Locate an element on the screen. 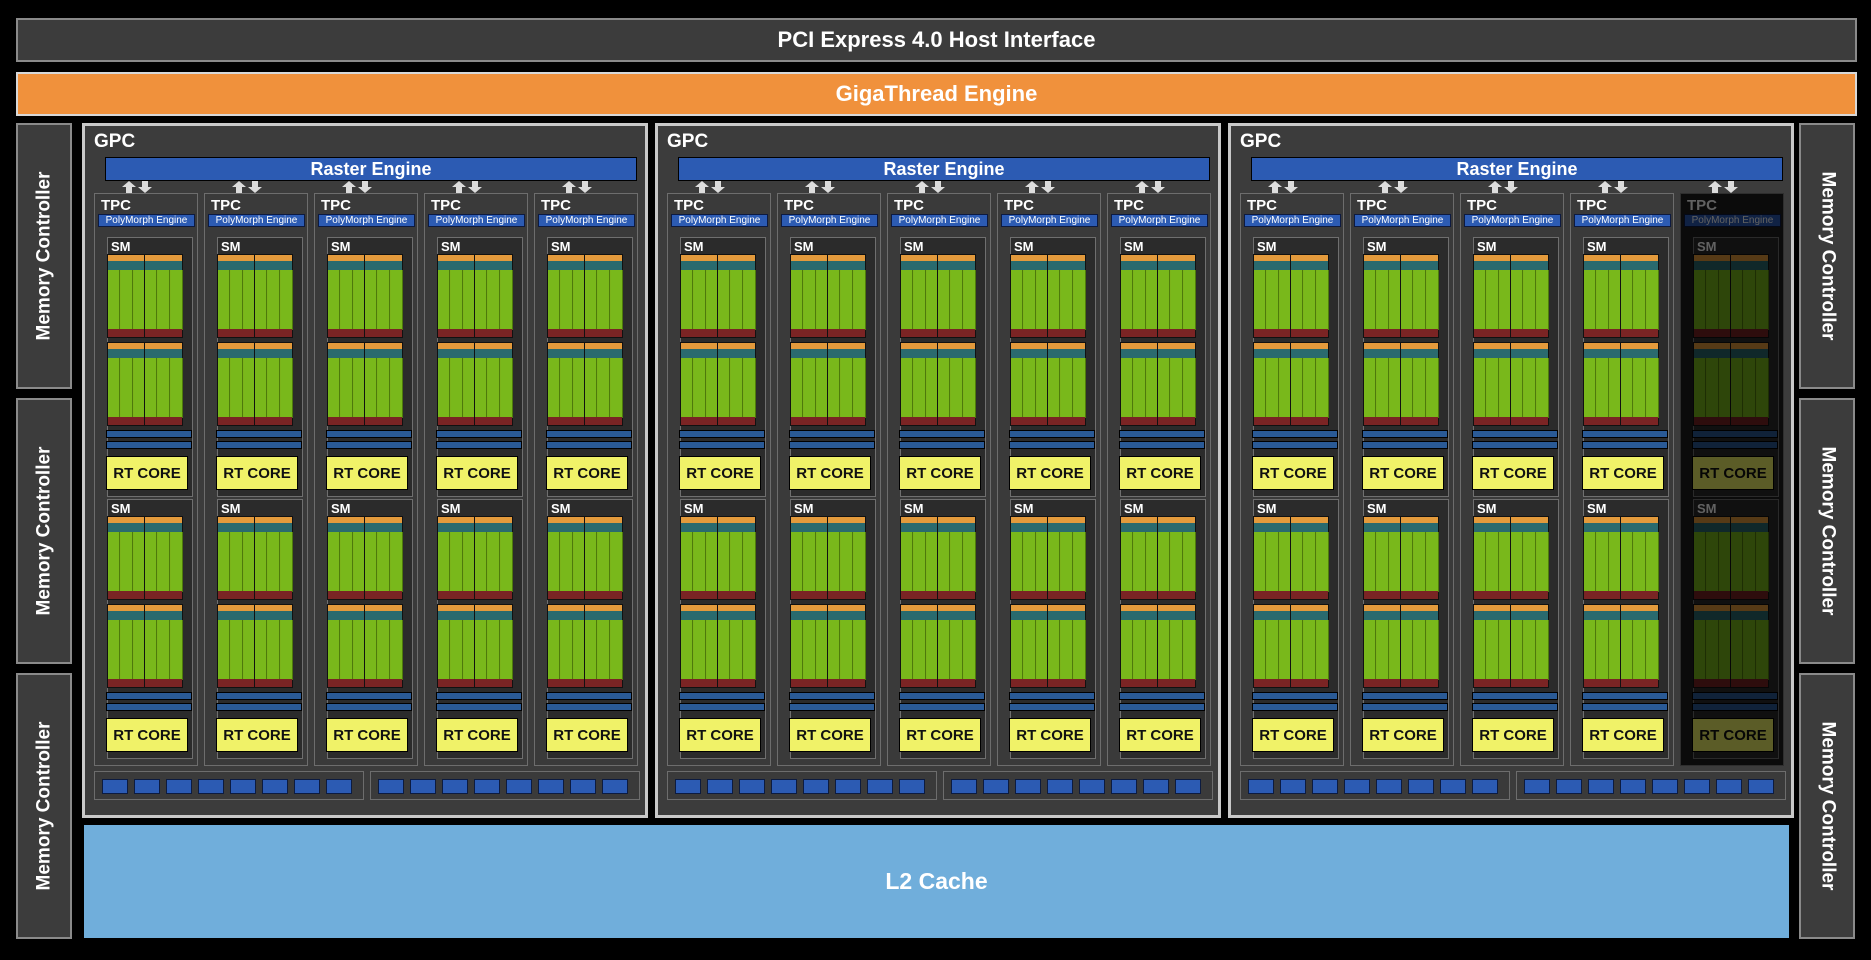 Image resolution: width=1871 pixels, height=960 pixels. raster-engine: Raster Engine is located at coordinates (371, 169).